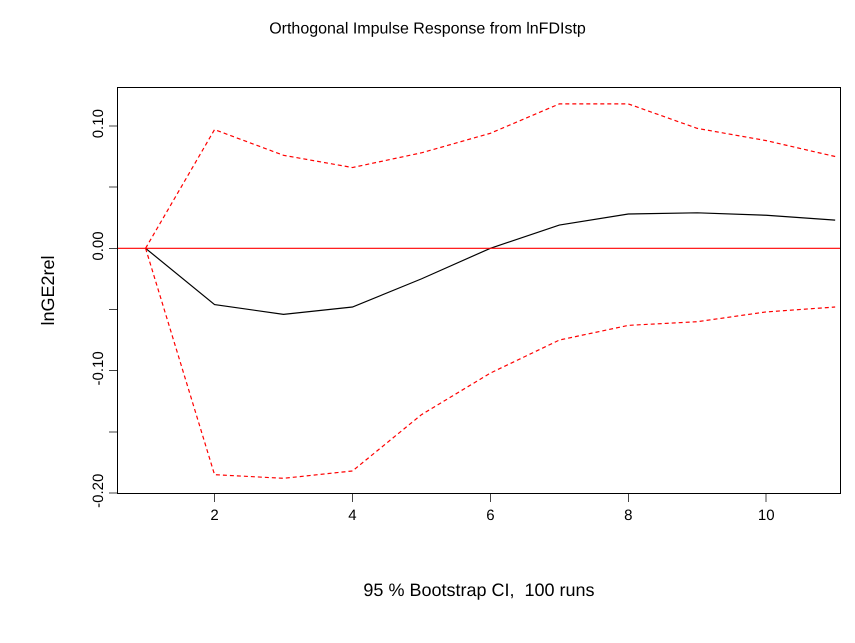  Describe the element at coordinates (427, 29) in the screenshot. I see `chart-title: Orthogonal Impulse Response from lnFDIstp` at that location.